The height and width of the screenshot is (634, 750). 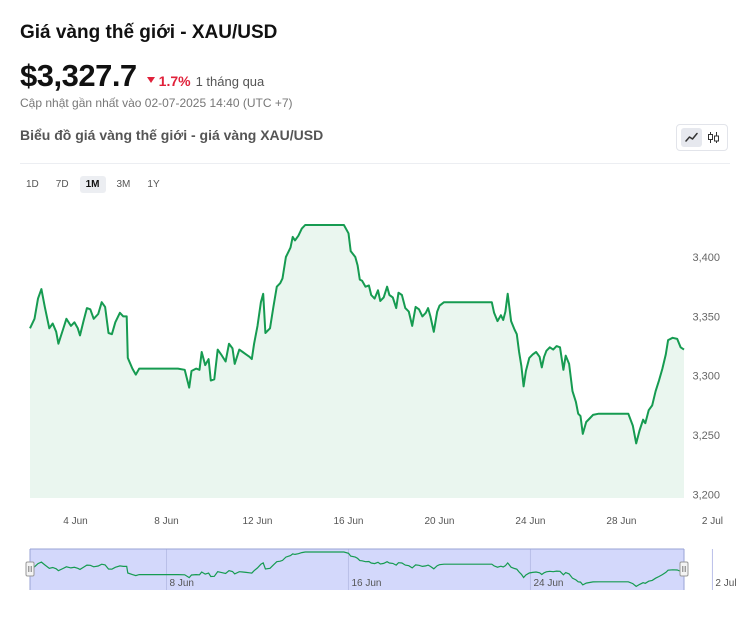 I want to click on time-range-selector: 1D 7D 1M 3M 1Y, so click(x=95, y=184).